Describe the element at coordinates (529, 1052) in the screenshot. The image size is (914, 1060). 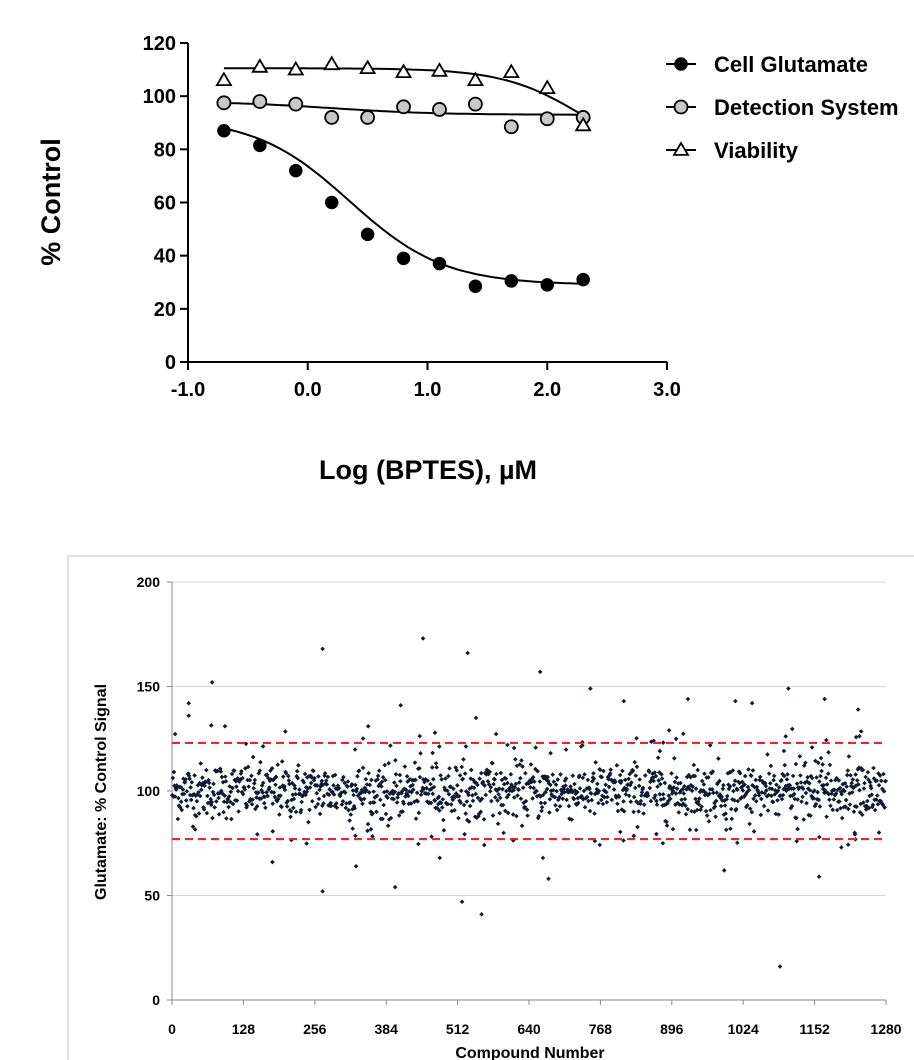
I see `scatter-x-axis-label: Compound Number` at that location.